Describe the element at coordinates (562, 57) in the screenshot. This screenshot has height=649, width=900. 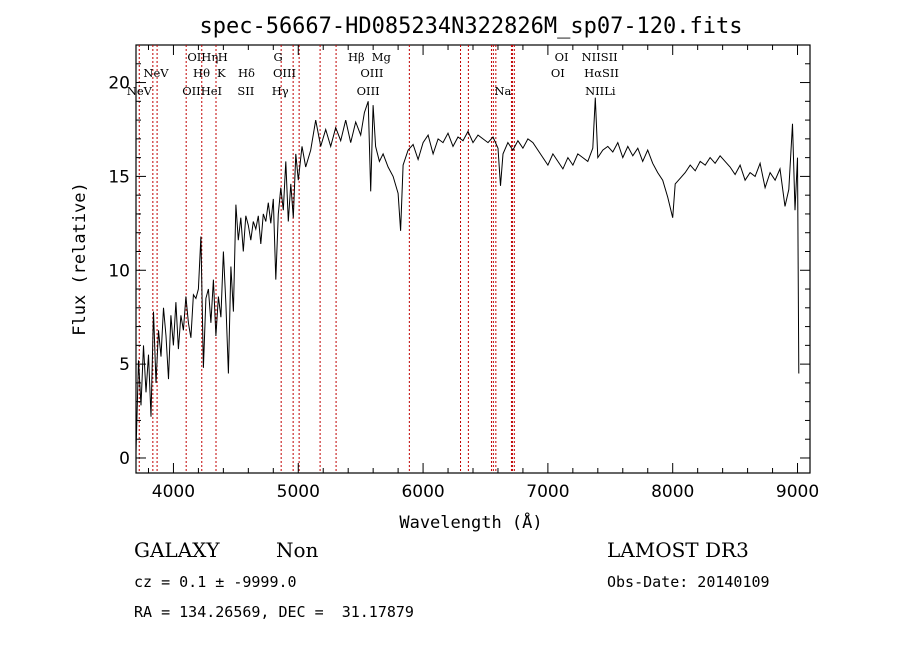
I see `line-label-17: OI` at that location.